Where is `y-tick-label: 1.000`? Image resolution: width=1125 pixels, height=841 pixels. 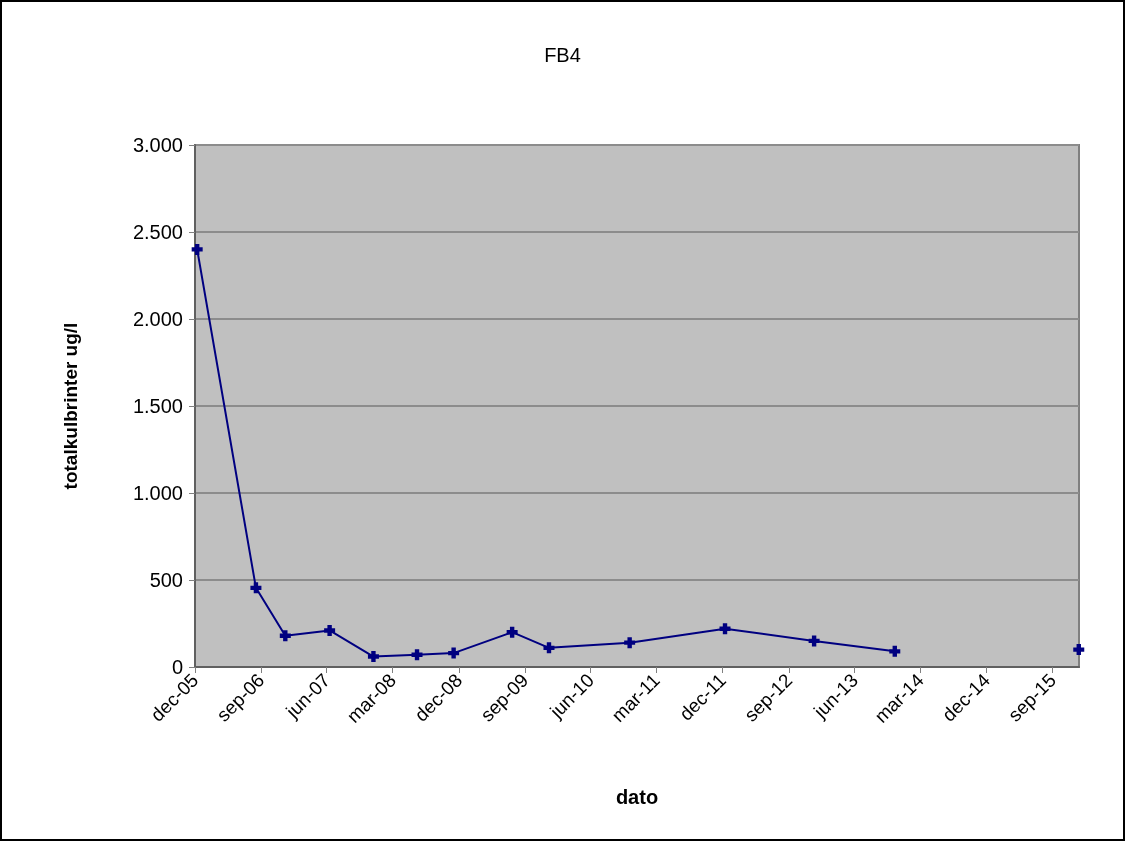
y-tick-label: 1.000 is located at coordinates (157, 493).